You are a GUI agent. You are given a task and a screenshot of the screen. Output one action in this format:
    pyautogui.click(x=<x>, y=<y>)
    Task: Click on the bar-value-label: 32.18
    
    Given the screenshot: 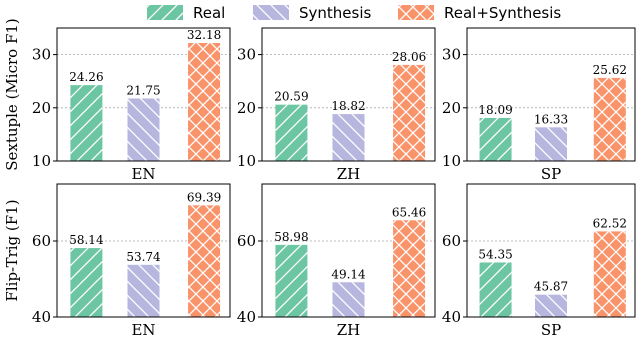 What is the action you would take?
    pyautogui.click(x=204, y=35)
    